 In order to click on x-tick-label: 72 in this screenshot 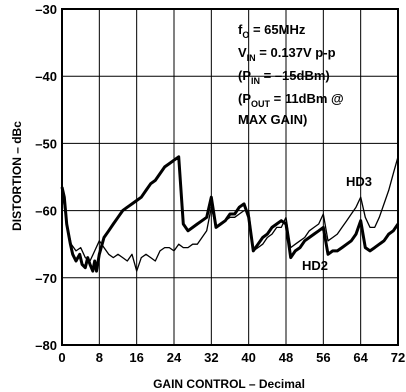, I will do `click(398, 357)`.